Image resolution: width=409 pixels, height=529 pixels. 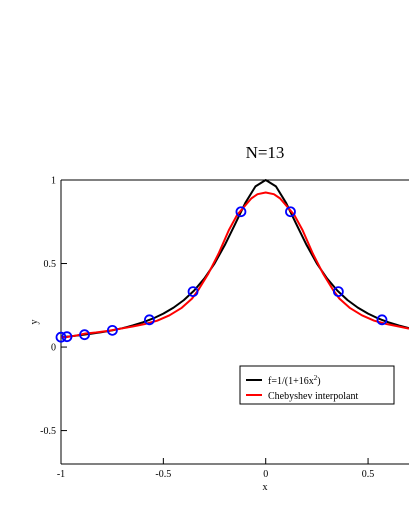 I want to click on x-tick-label: 0, so click(x=265, y=474).